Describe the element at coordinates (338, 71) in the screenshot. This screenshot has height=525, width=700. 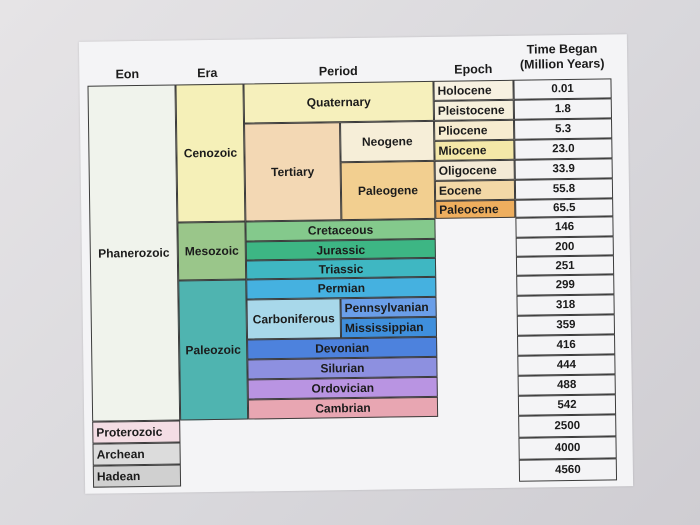
I see `header-period: Period` at that location.